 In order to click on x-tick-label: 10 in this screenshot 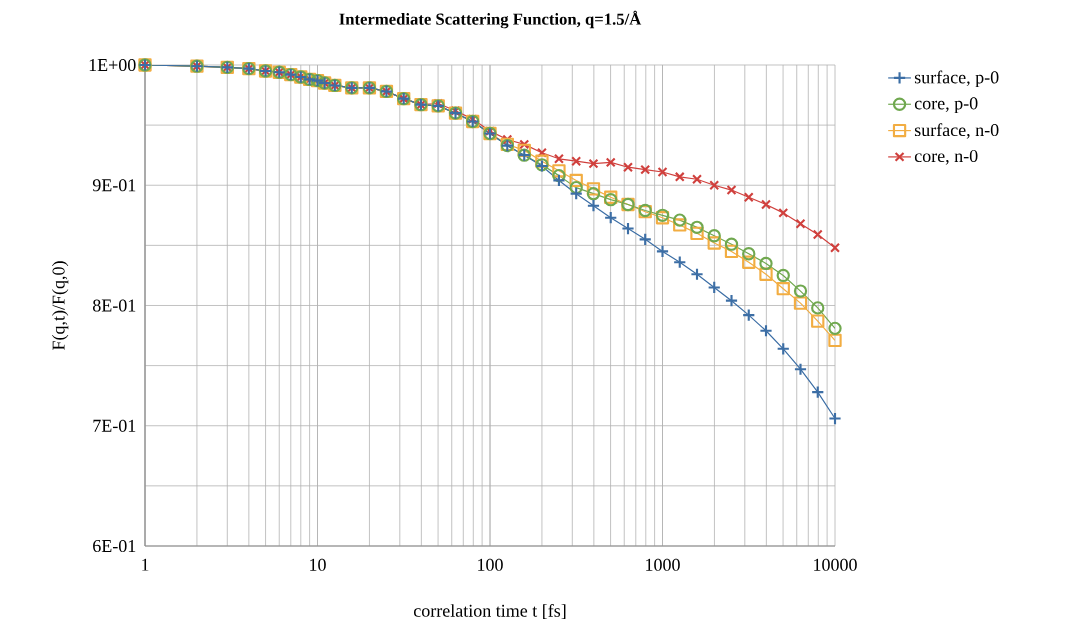, I will do `click(318, 564)`.